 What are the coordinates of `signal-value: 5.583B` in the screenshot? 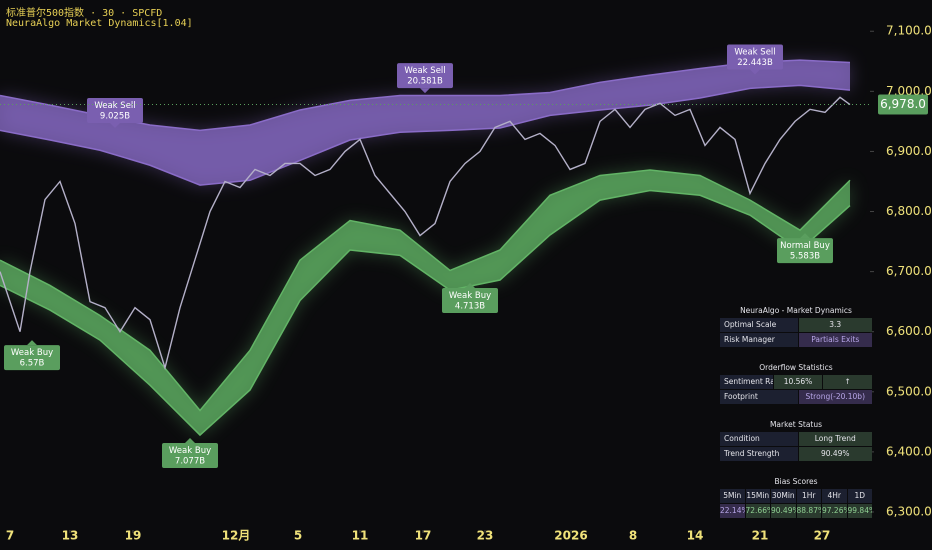 It's located at (805, 257).